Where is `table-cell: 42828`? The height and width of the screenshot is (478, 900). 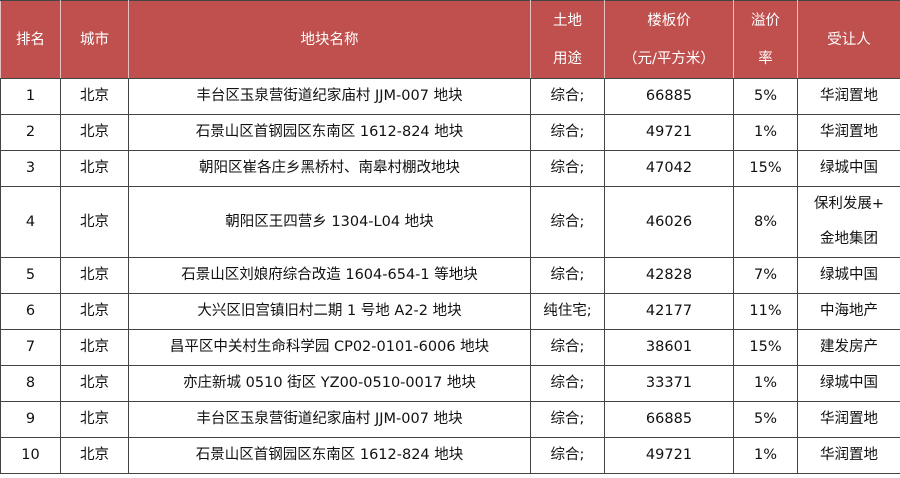 table-cell: 42828 is located at coordinates (669, 275).